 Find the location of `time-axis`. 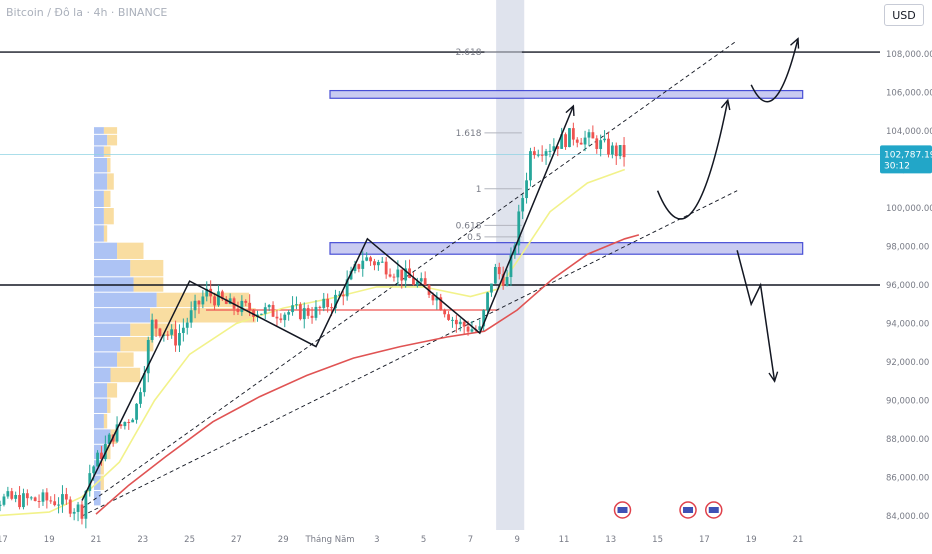

time-axis is located at coordinates (466, 540).